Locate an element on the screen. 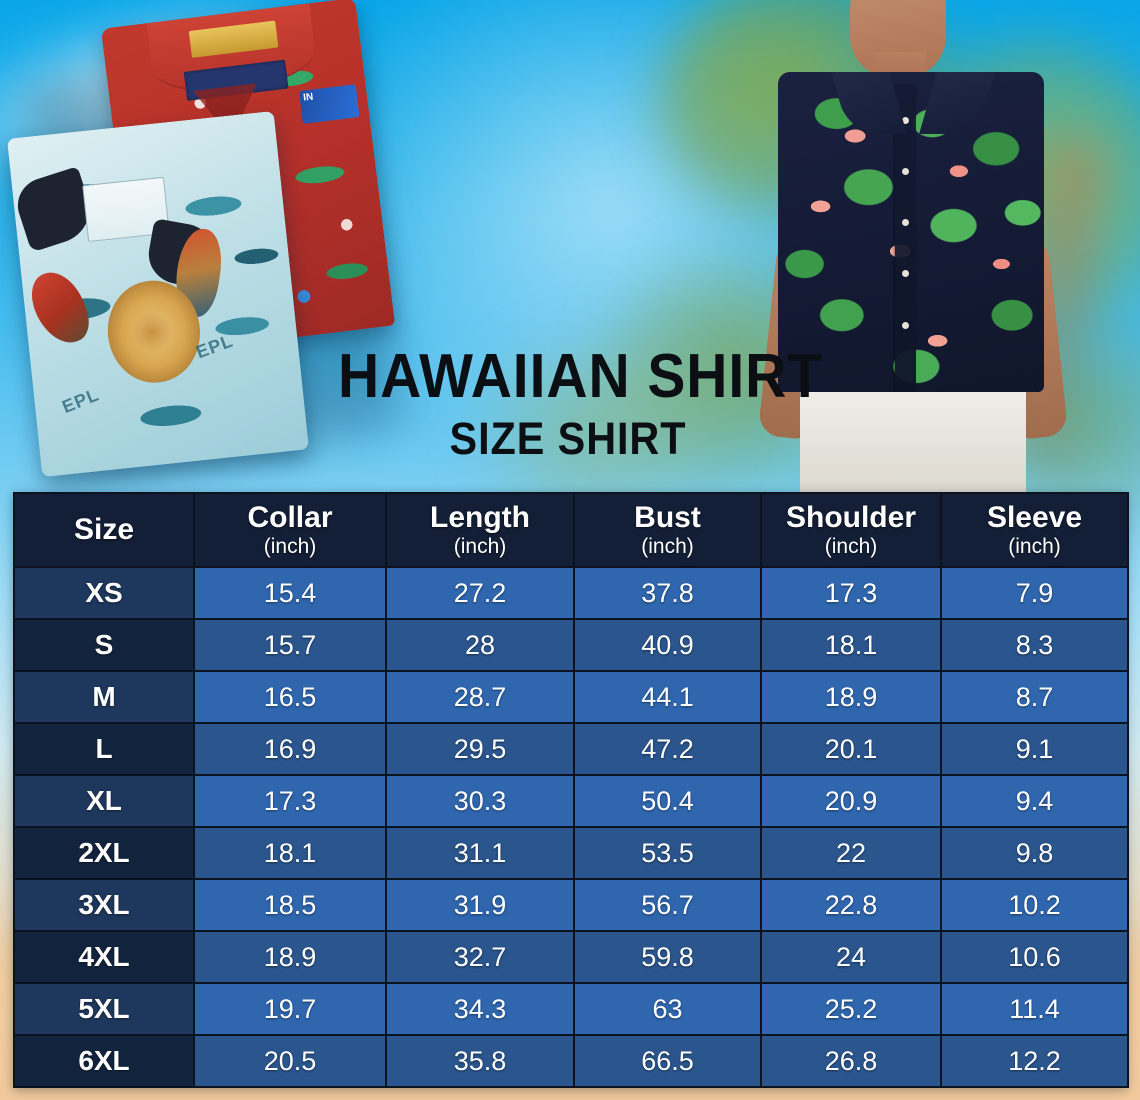  model-white-pants is located at coordinates (913, 438).